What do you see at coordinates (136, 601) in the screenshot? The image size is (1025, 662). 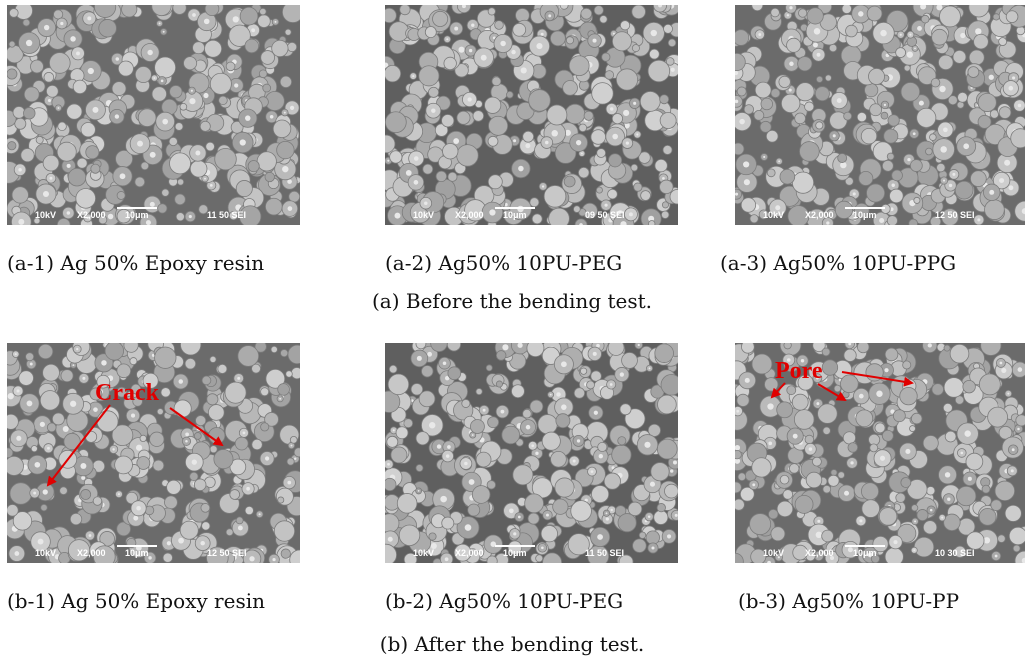 I see `panel-caption: (b-1) Ag 50% Epoxy resin` at bounding box center [136, 601].